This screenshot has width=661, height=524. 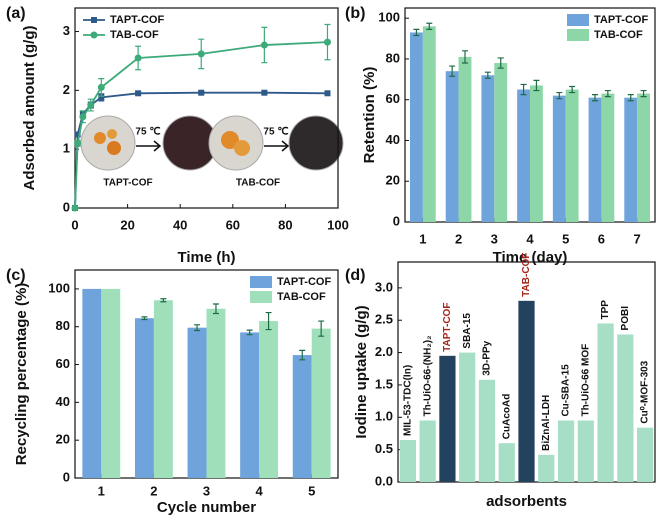 I want to click on x-tick-label: 100, so click(x=338, y=224).